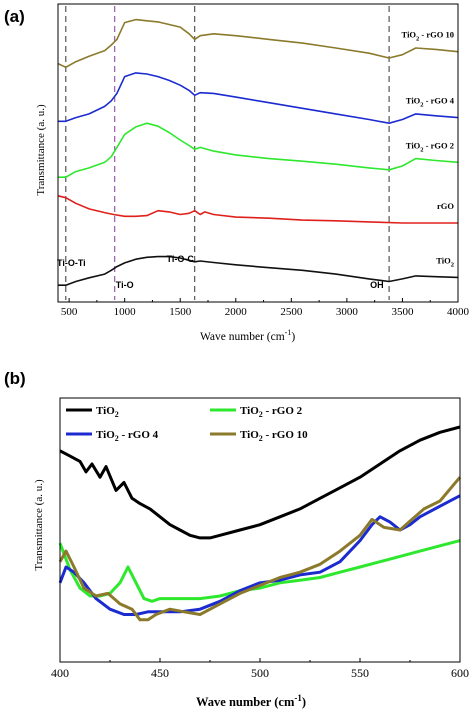 This screenshot has width=474, height=713. Describe the element at coordinates (69, 312) in the screenshot. I see `panel-a-x-tick-label: 500` at that location.